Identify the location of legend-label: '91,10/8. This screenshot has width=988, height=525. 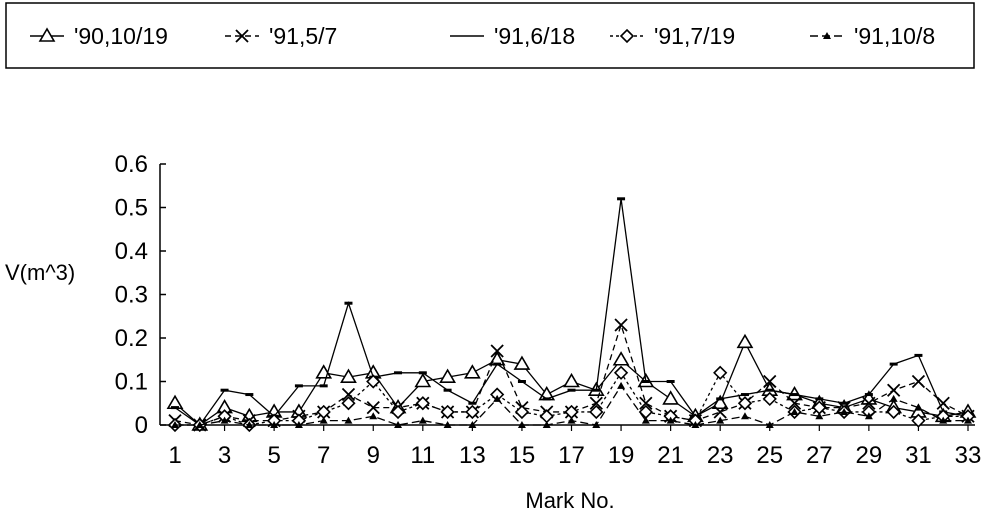
(894, 36).